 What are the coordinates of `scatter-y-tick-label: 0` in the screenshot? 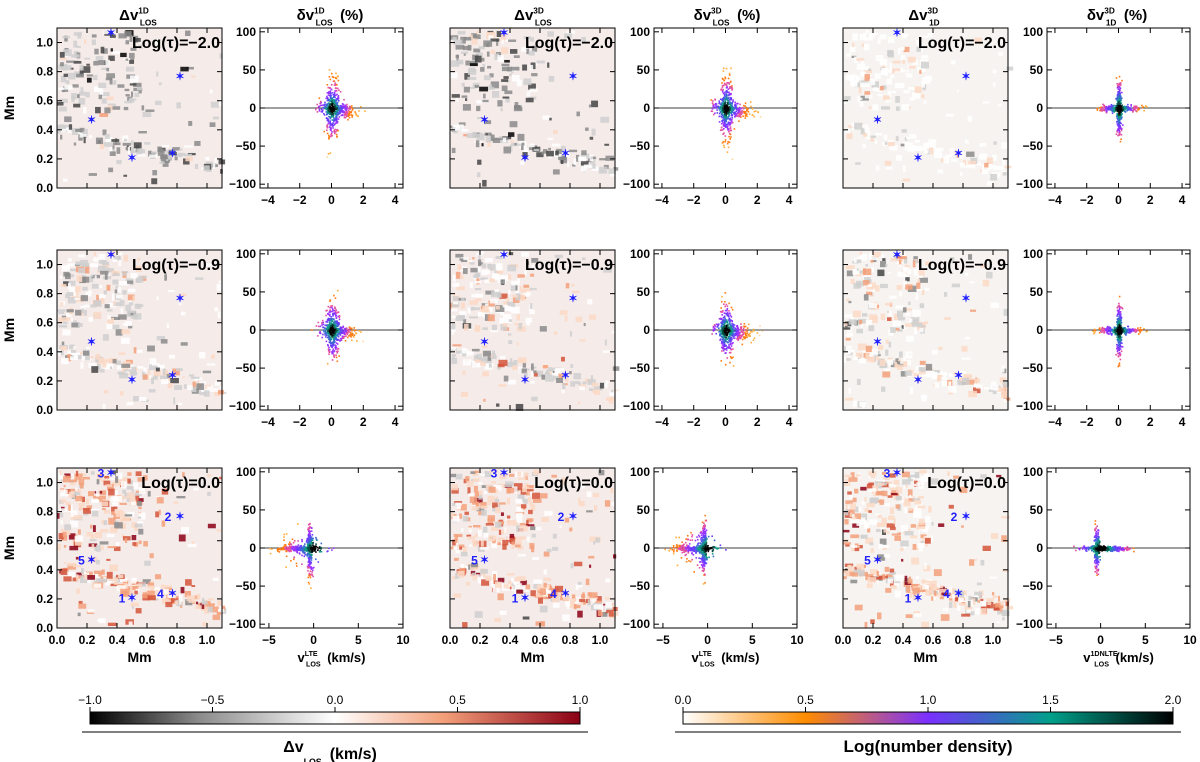 It's located at (252, 330).